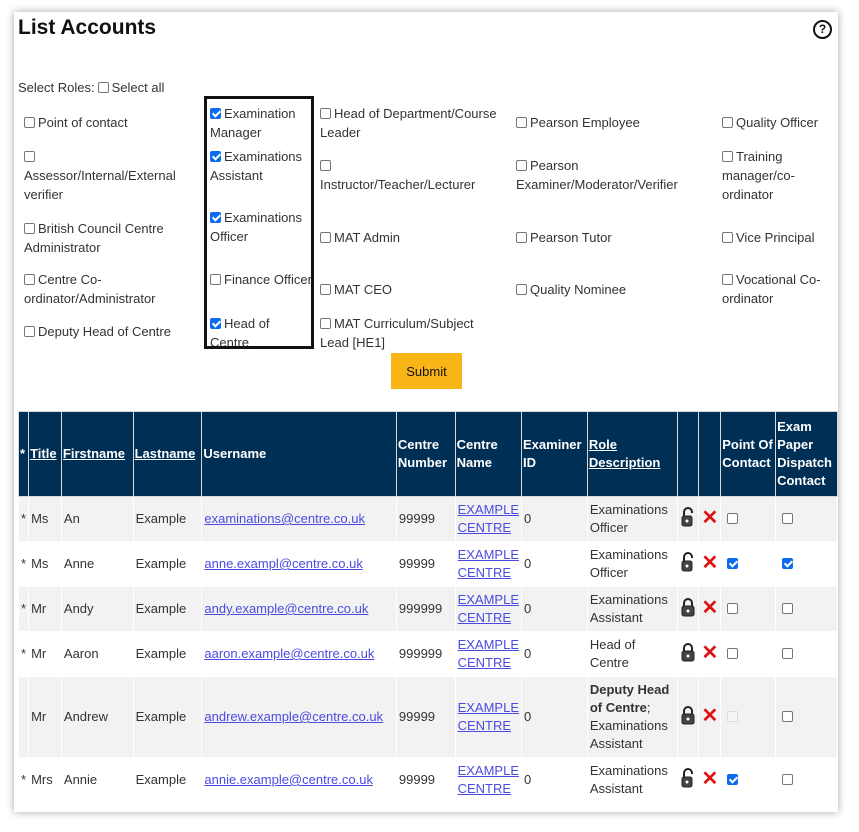 This screenshot has width=859, height=832. Describe the element at coordinates (412, 333) in the screenshot. I see `role-option: MAT Curriculum/Subject Lead [HE1]` at that location.